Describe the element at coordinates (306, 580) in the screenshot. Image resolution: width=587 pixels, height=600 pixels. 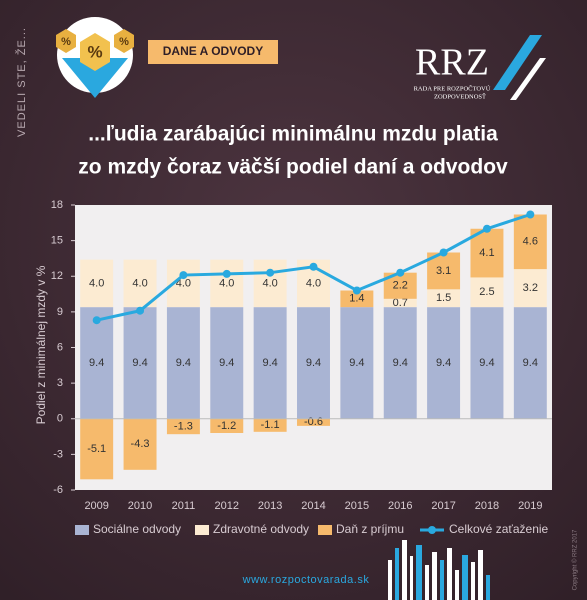
I see `footer-url: www.rozpoctovarada.sk` at that location.